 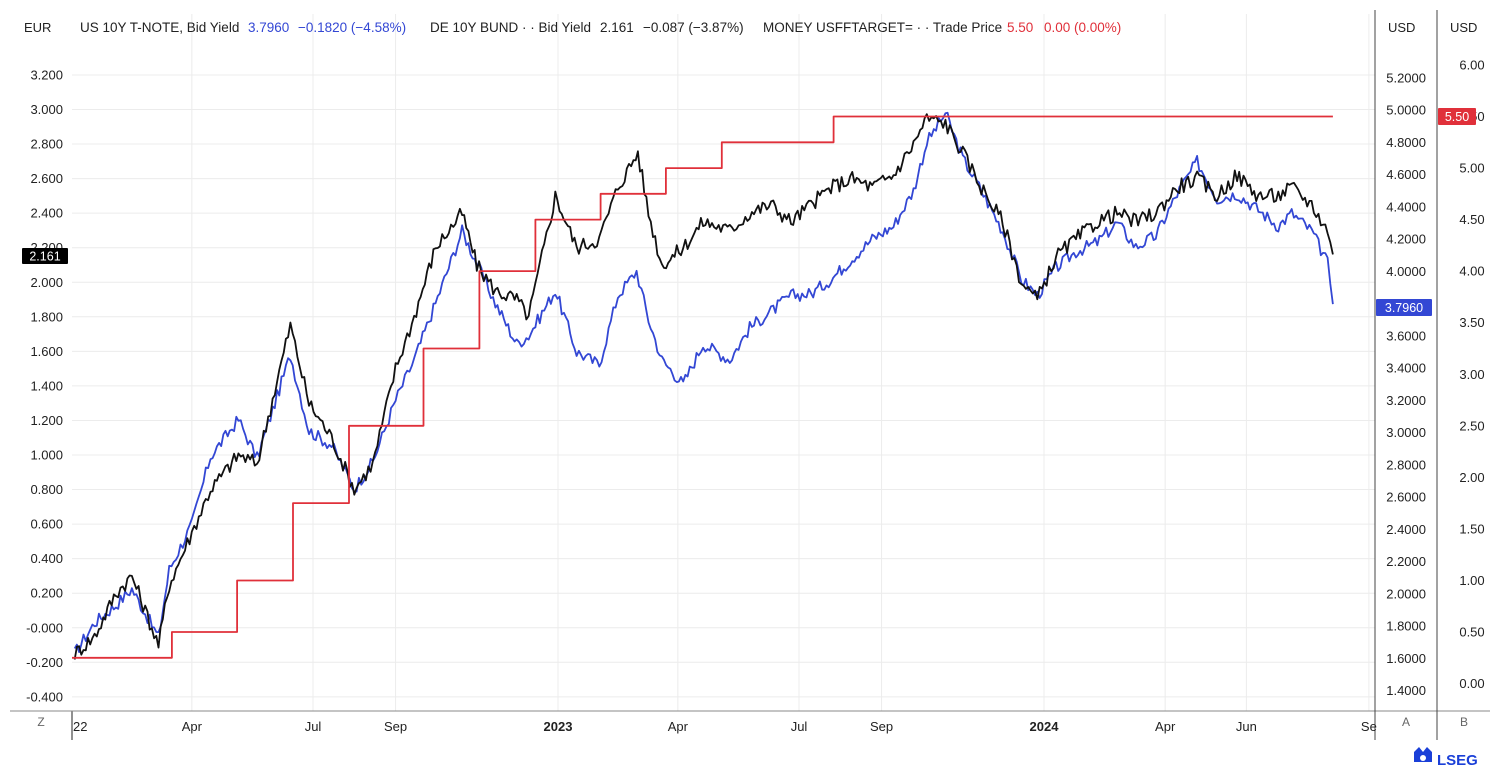 What do you see at coordinates (1471, 168) in the screenshot?
I see `right2-tick-label: 5.00` at bounding box center [1471, 168].